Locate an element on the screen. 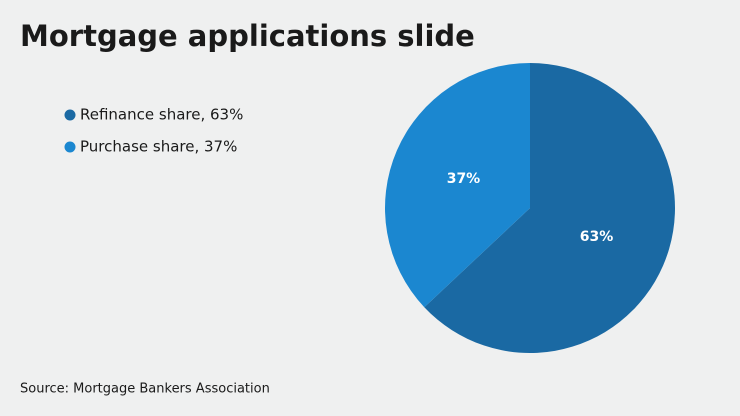 Image resolution: width=740 pixels, height=416 pixels. legend-label: Purchase share, 37% is located at coordinates (158, 147).